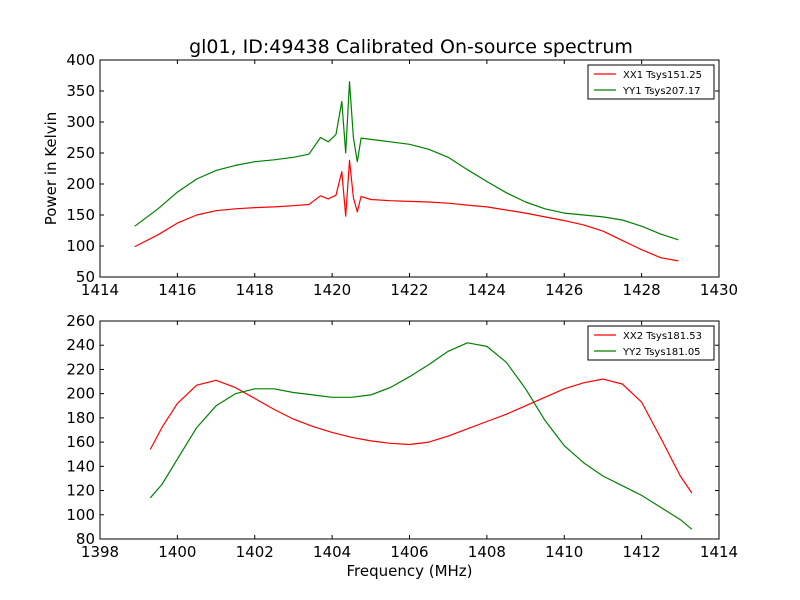 The width and height of the screenshot is (800, 600). What do you see at coordinates (409, 552) in the screenshot?
I see `x-tick-label: 1406` at bounding box center [409, 552].